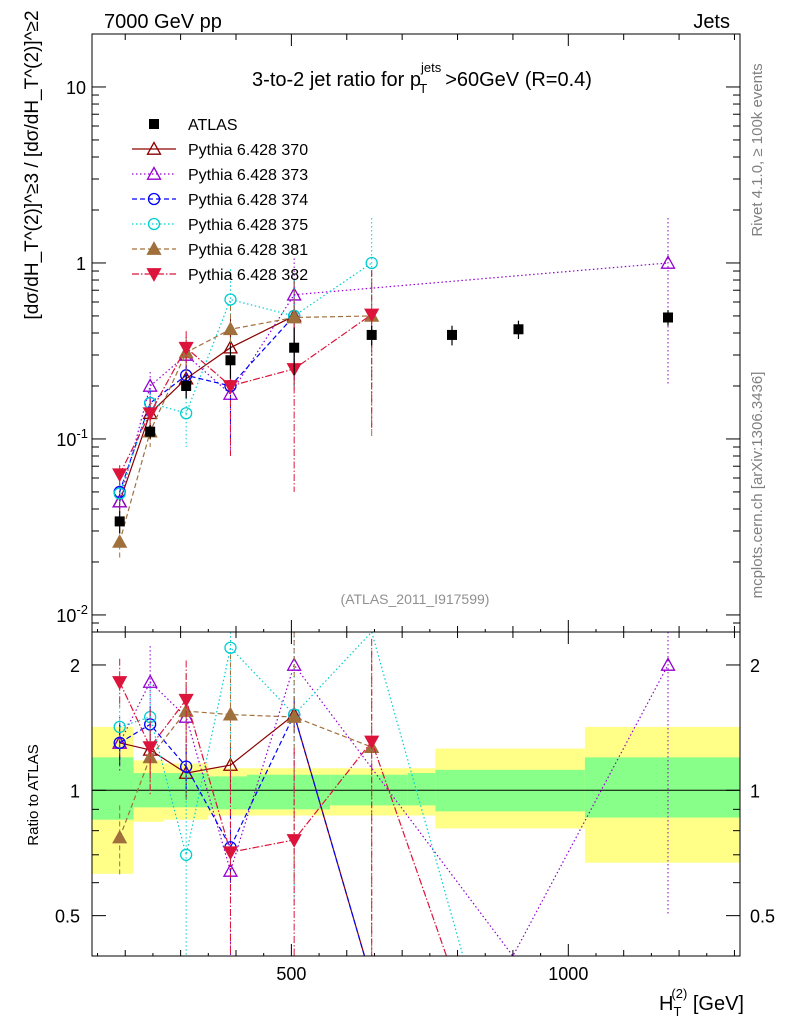  I want to click on legend-label: Pythia 6.428 382, so click(248, 275).